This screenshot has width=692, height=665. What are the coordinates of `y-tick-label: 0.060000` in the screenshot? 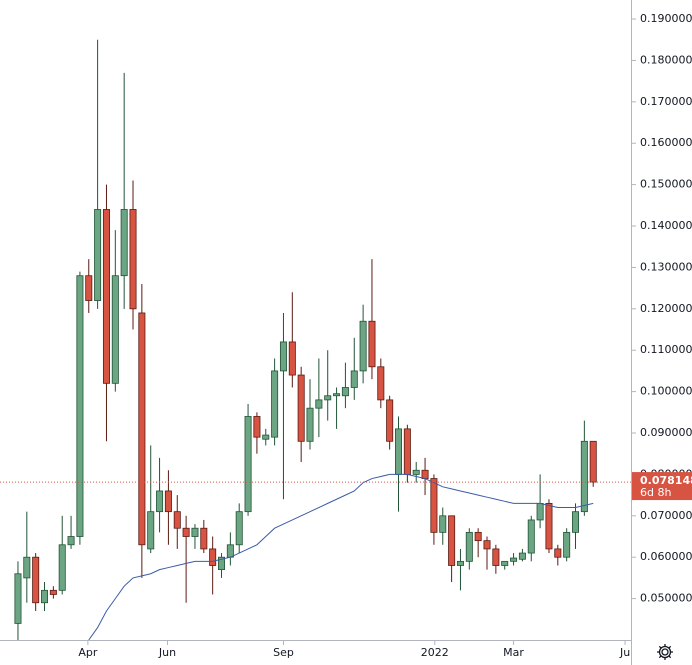 It's located at (666, 556).